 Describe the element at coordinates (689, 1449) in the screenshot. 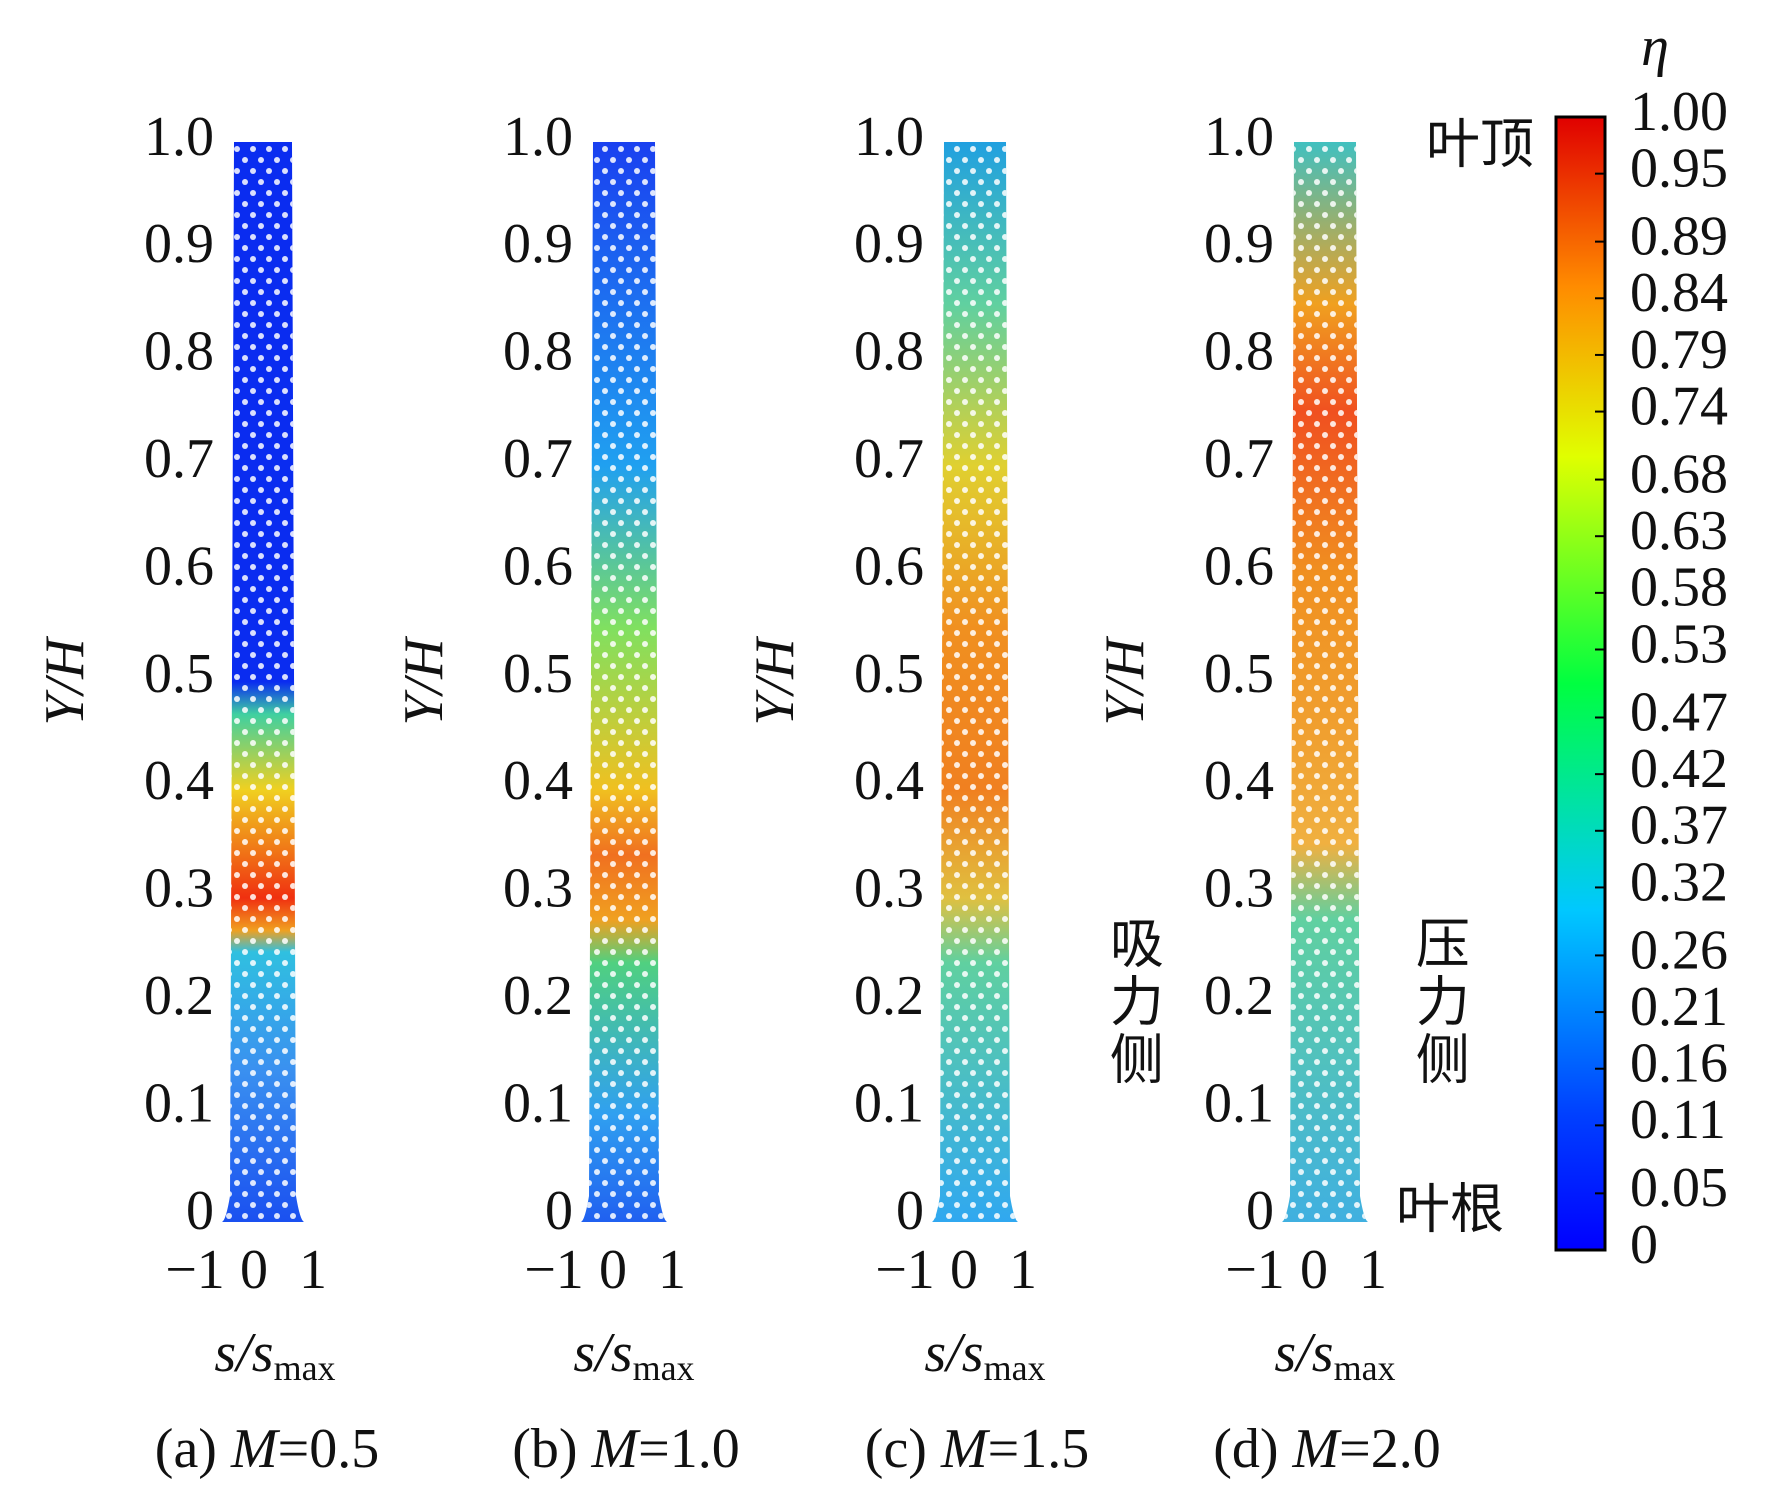

I see `caption-value: =1.0` at that location.